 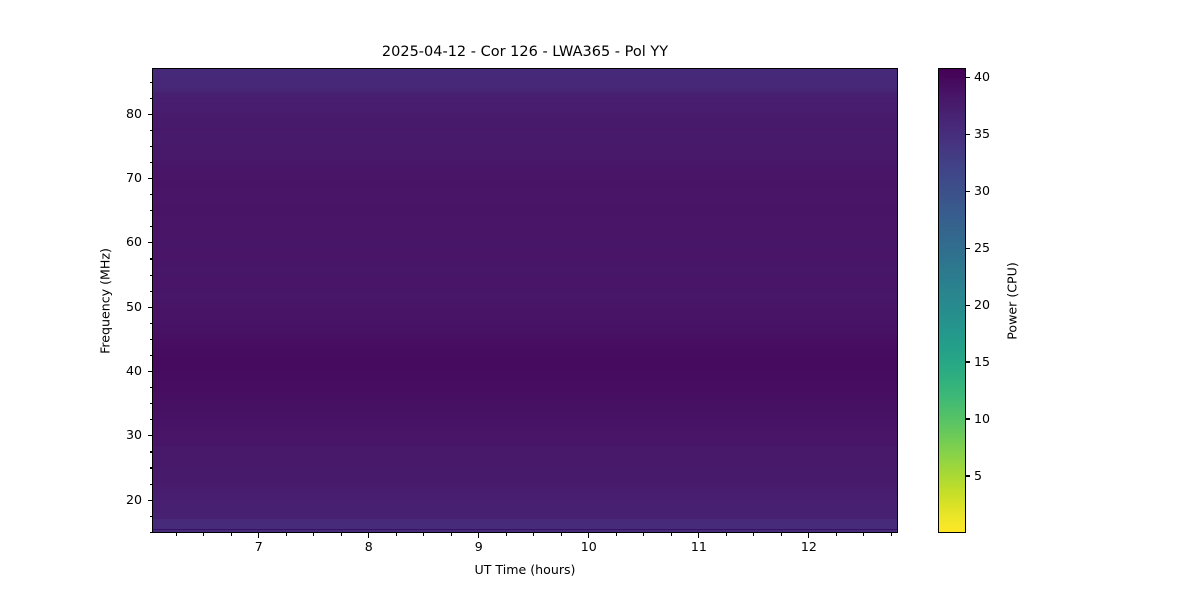 I want to click on y-axis-tick-label: 70, so click(x=133, y=178).